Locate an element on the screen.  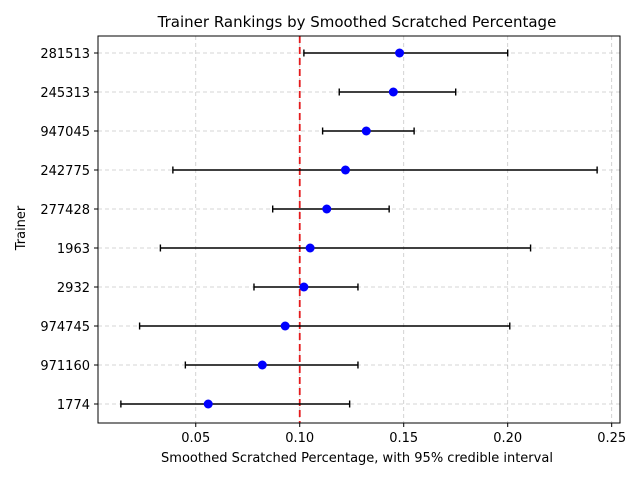
y-tick-label: 1963 is located at coordinates (73, 249).